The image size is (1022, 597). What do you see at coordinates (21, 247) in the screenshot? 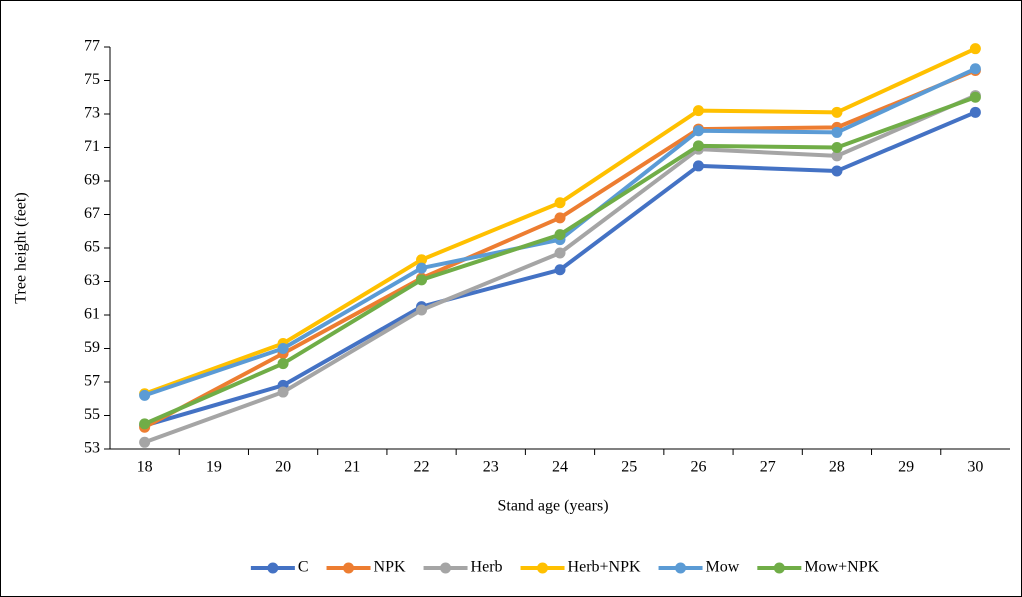
I see `y-axis-title: Tree height (feet)` at bounding box center [21, 247].